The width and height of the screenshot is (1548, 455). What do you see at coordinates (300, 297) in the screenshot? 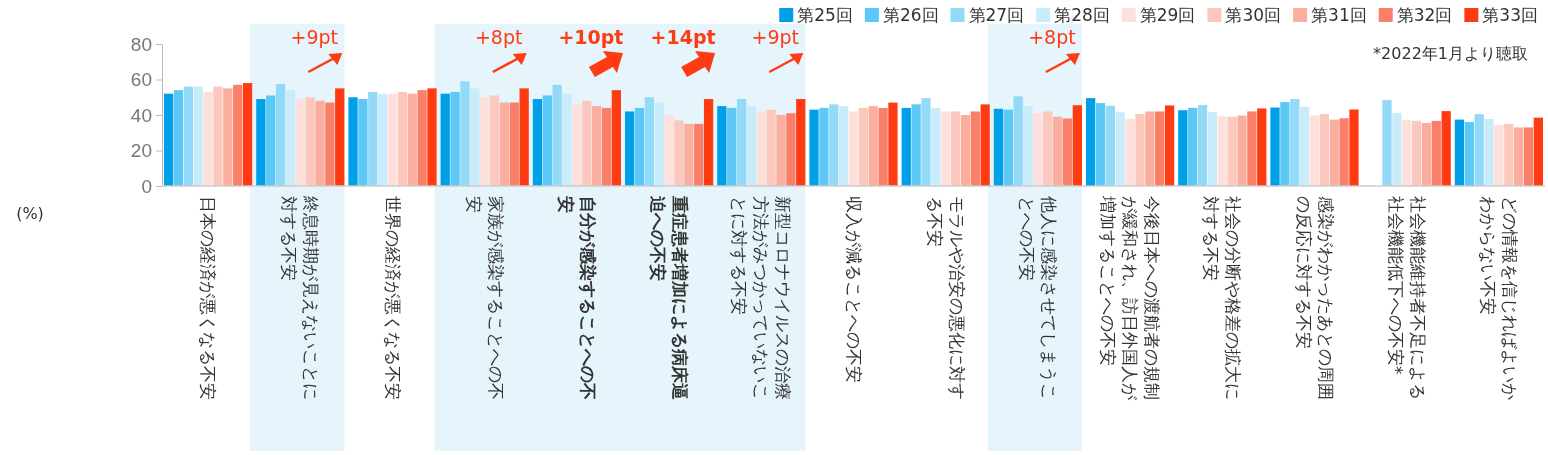
I see `x-tick-label: 終息時期が見えないことに対する不安` at bounding box center [300, 297].